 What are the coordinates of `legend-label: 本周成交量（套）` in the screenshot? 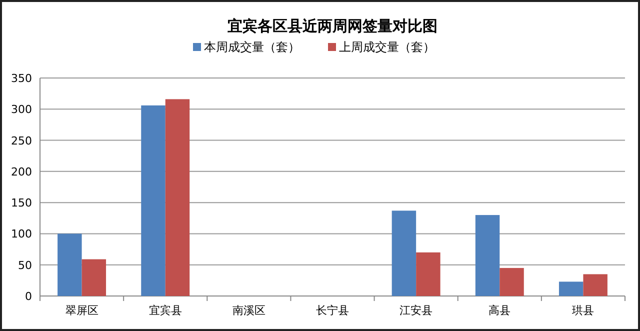 It's located at (252, 47).